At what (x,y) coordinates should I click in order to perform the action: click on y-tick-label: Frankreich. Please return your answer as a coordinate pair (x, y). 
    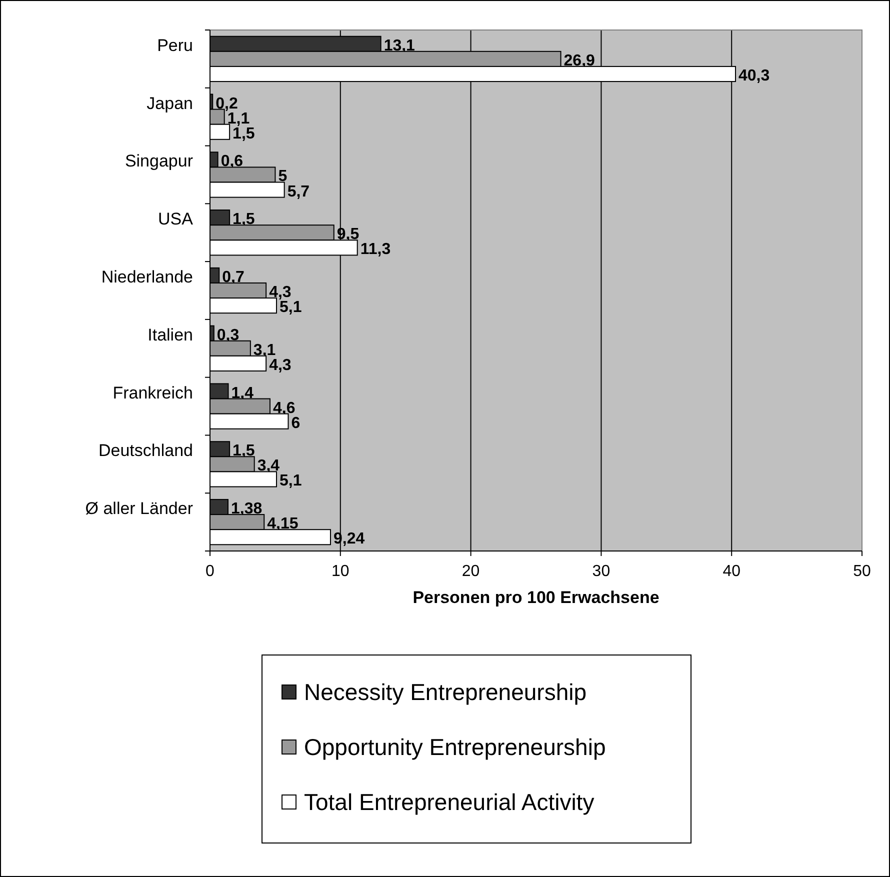
    Looking at the image, I should click on (152, 392).